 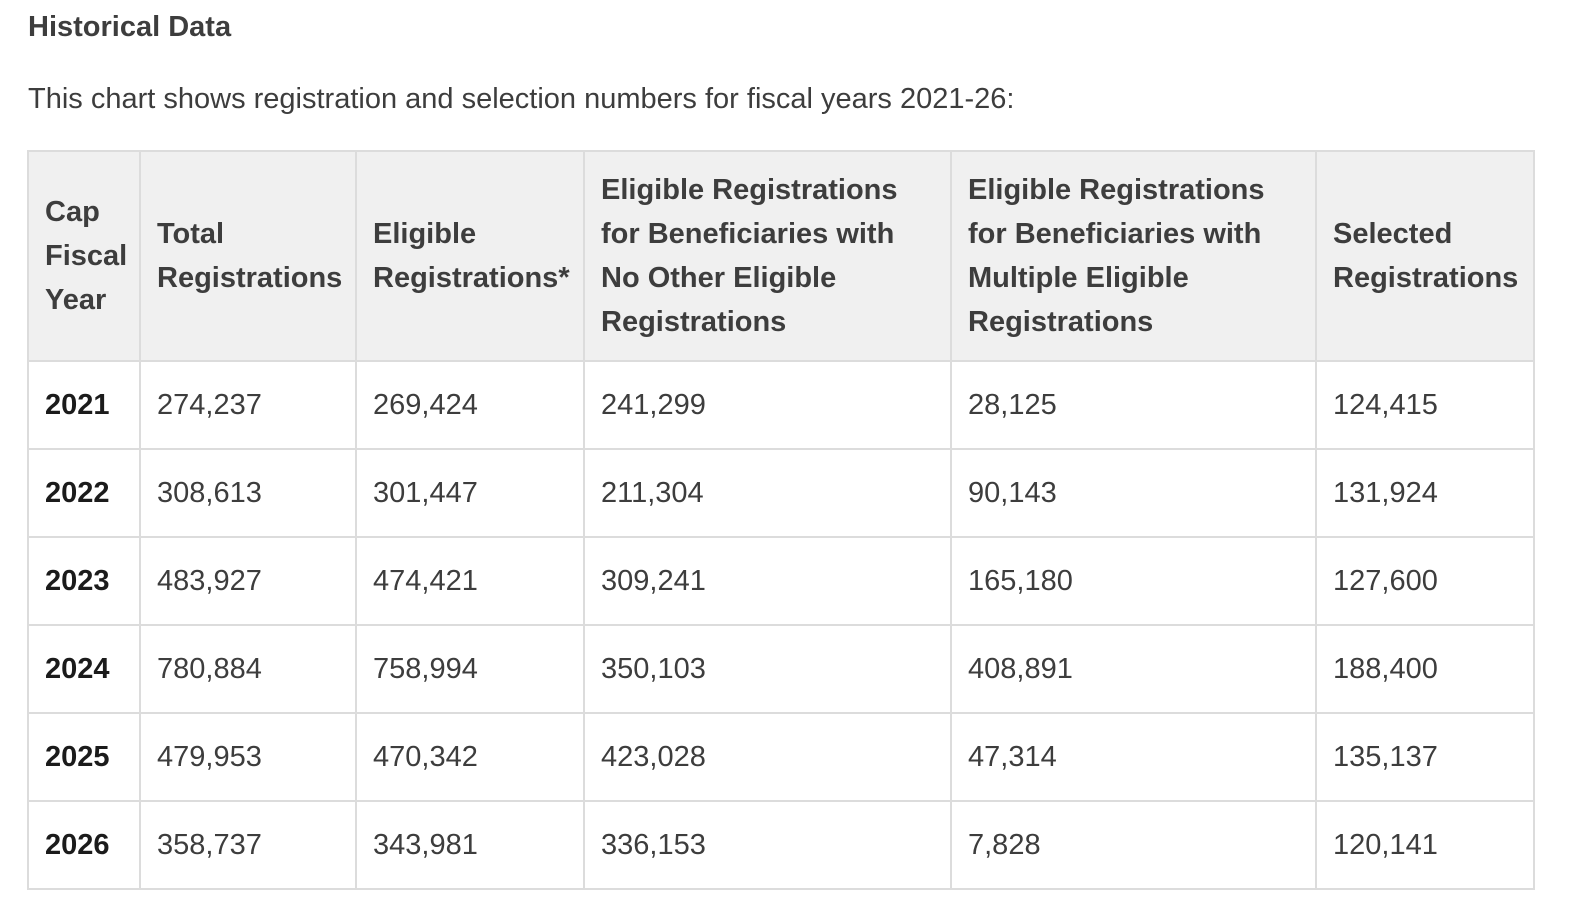 I want to click on cell-year: 2024, so click(x=84, y=669).